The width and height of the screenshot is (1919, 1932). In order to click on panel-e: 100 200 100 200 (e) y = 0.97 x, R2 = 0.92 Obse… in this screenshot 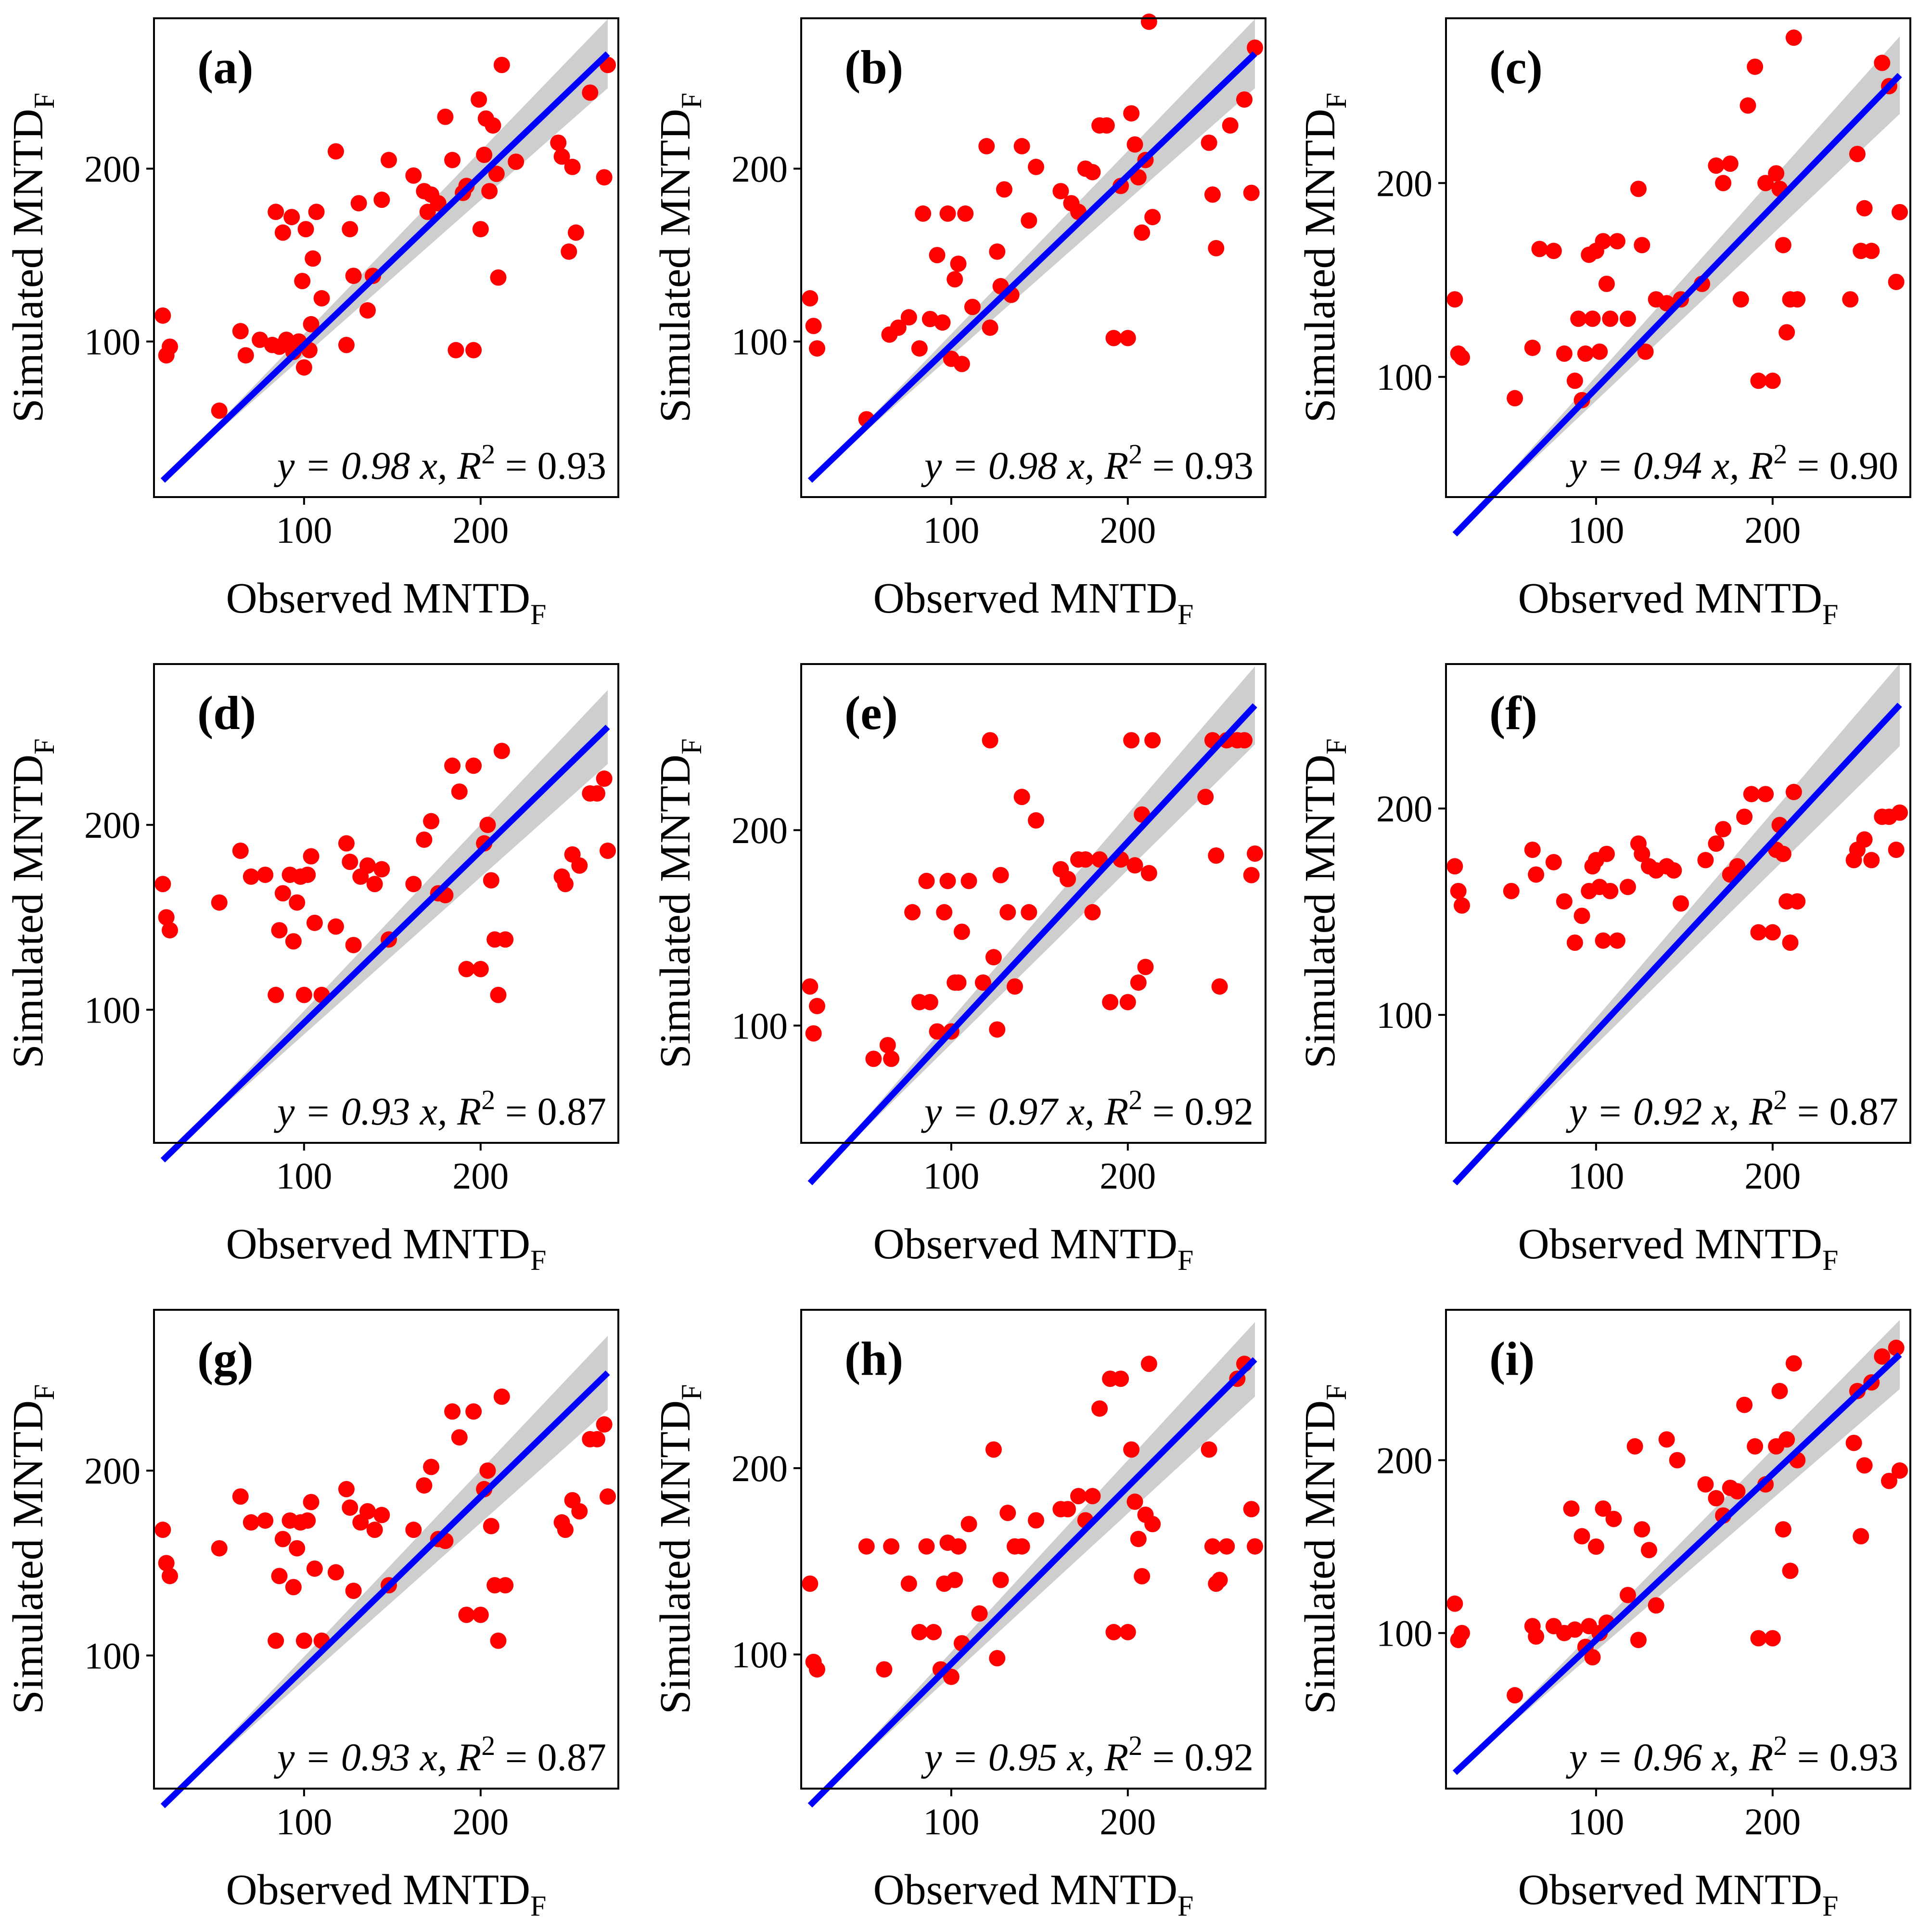, I will do `click(959, 969)`.